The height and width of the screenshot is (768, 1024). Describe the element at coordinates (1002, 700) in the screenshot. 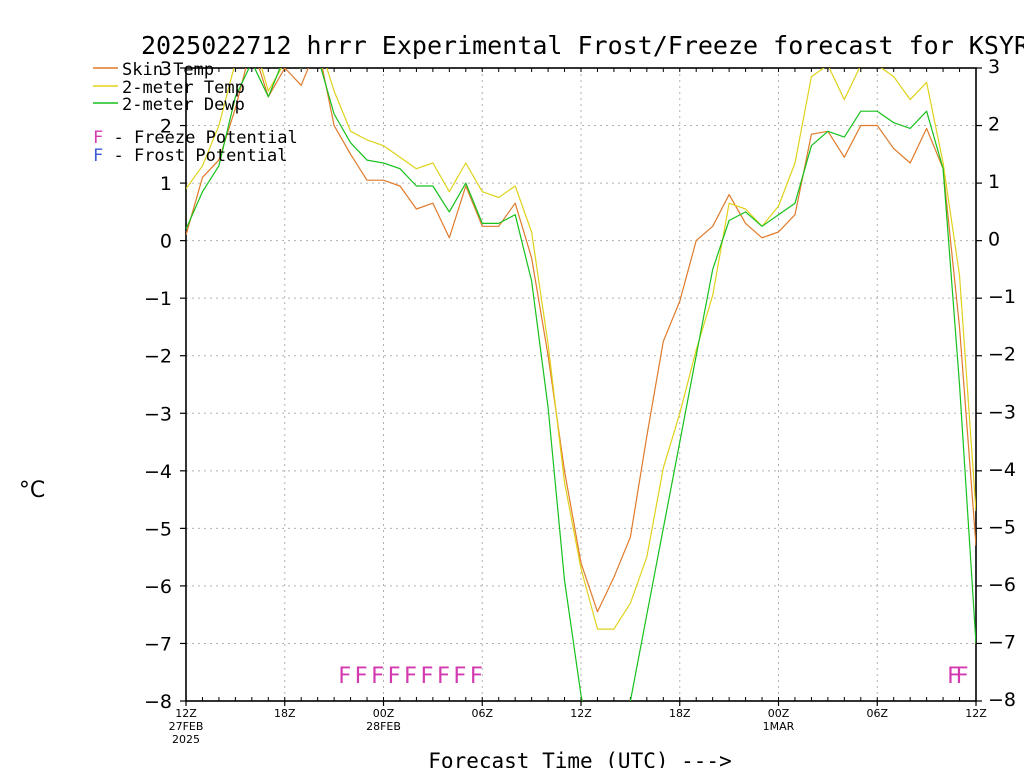

I see `y-tick-label-right: −8` at that location.